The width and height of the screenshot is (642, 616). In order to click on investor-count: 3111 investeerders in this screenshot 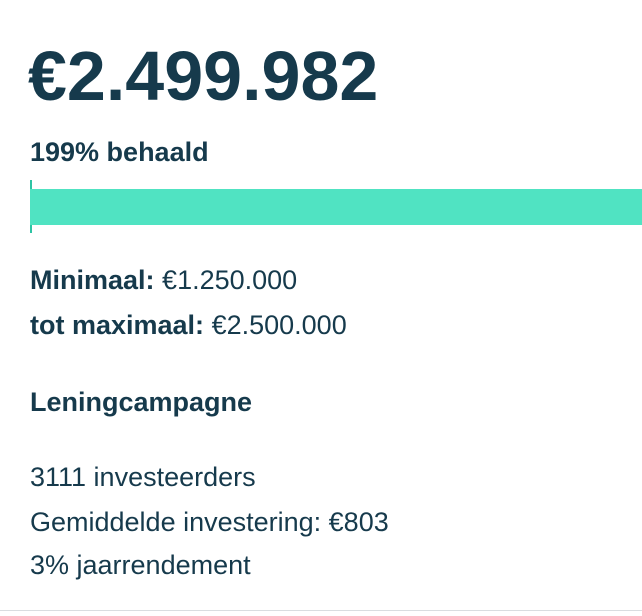, I will do `click(143, 477)`.